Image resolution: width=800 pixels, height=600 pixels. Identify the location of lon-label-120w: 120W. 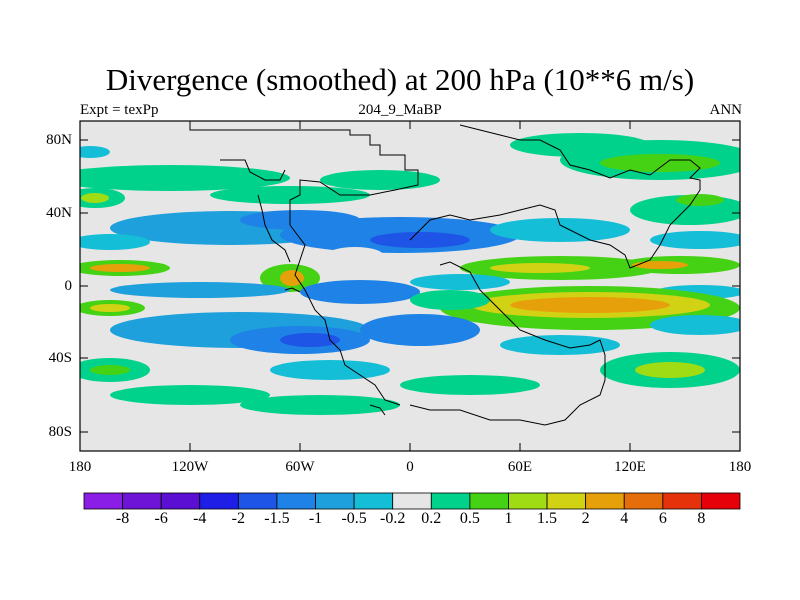
(190, 467).